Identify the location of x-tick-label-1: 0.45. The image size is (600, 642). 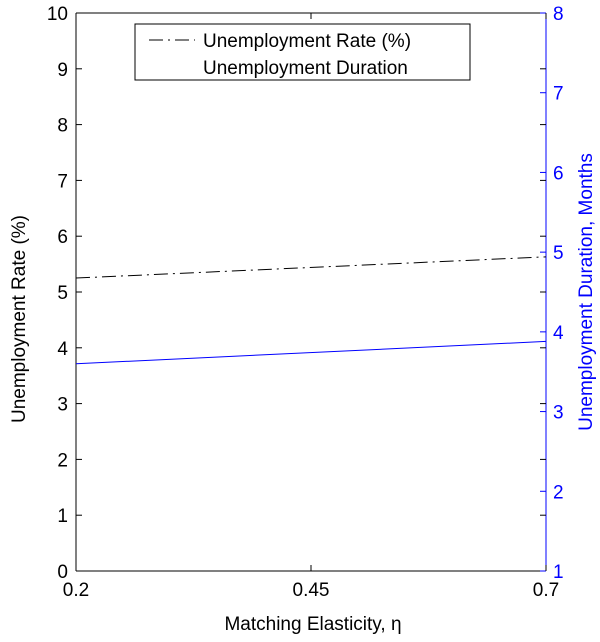
(311, 590).